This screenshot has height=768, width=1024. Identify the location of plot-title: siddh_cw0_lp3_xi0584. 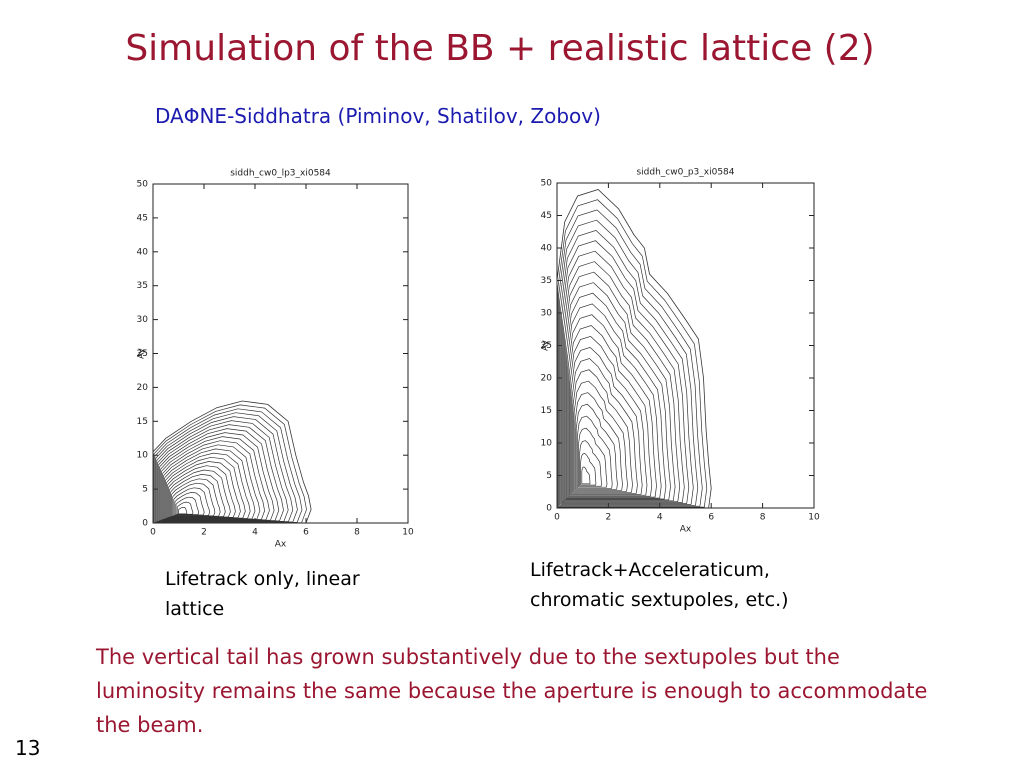
(280, 174).